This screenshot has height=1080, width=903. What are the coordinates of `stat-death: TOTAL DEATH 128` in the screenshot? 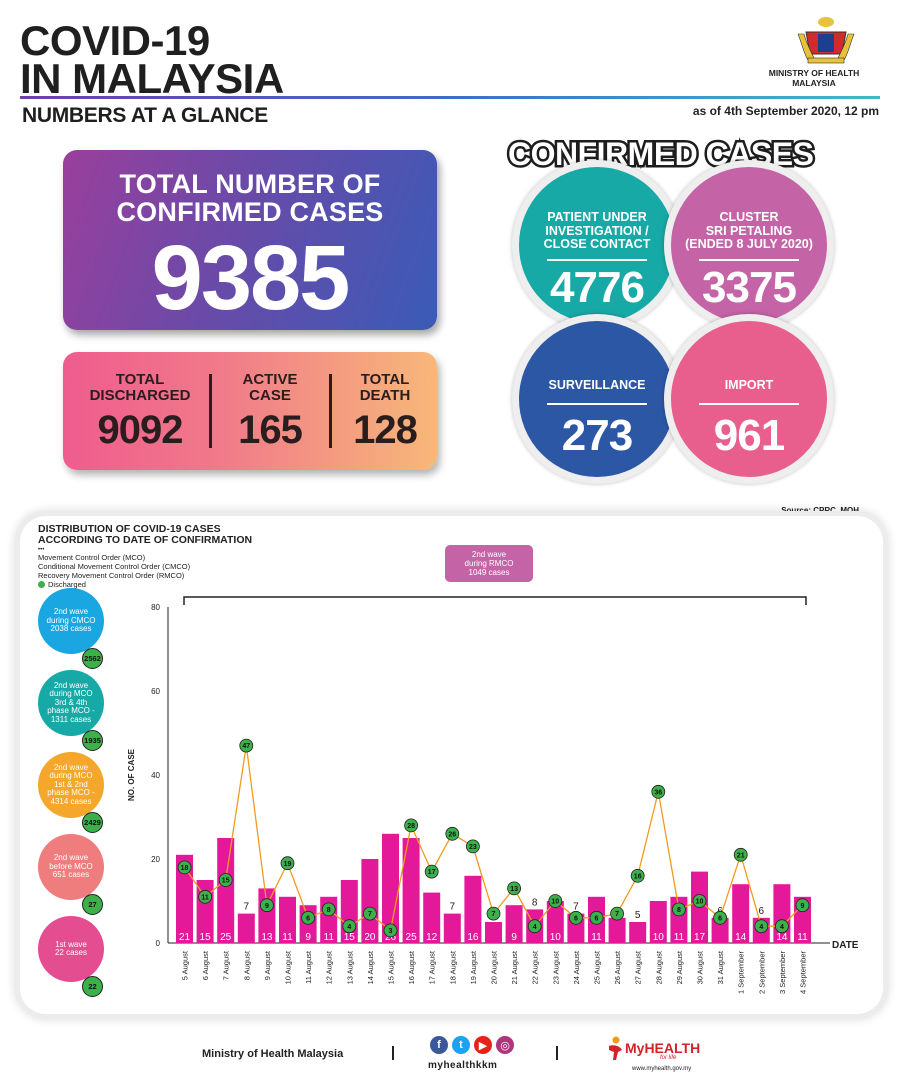 It's located at (385, 412).